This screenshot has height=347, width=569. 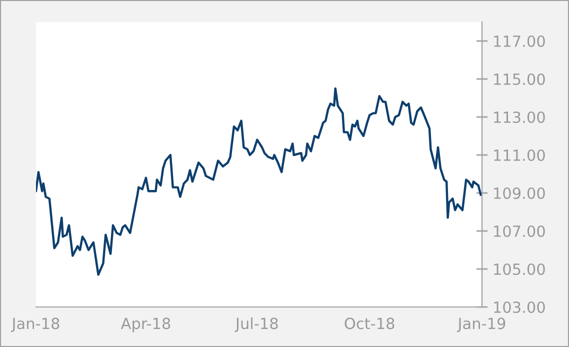 I want to click on x-tick-label: Jul-18, so click(x=256, y=324).